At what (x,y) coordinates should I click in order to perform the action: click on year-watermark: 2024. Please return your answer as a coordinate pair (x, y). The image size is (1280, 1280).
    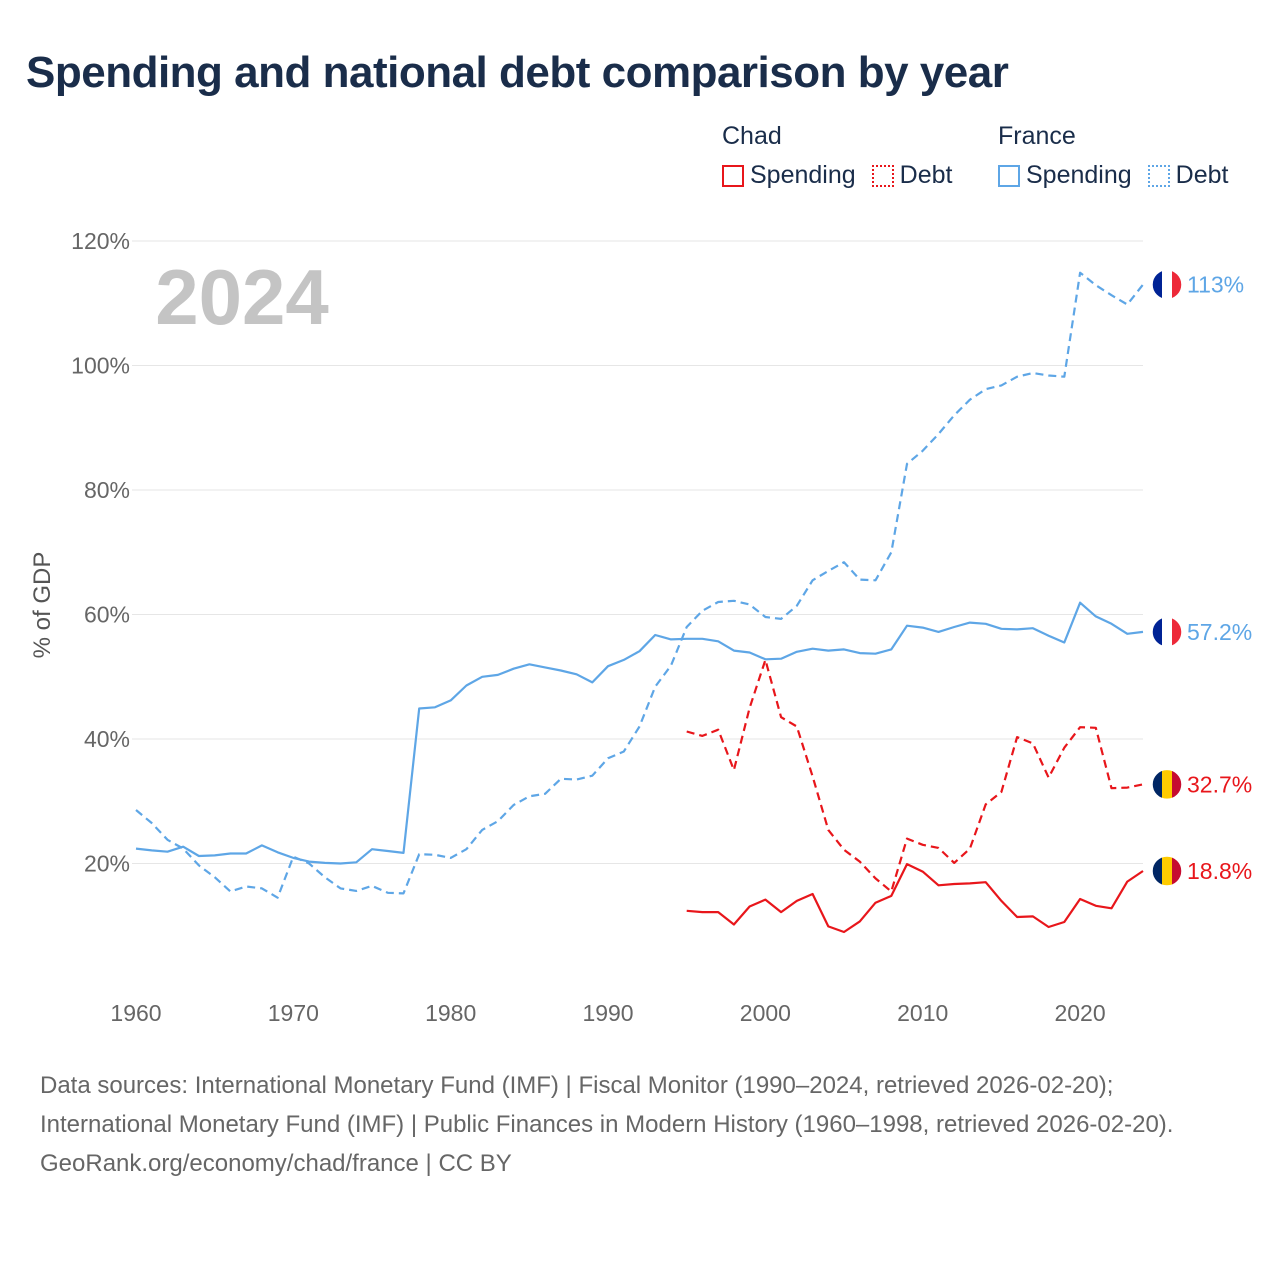
    Looking at the image, I should click on (242, 297).